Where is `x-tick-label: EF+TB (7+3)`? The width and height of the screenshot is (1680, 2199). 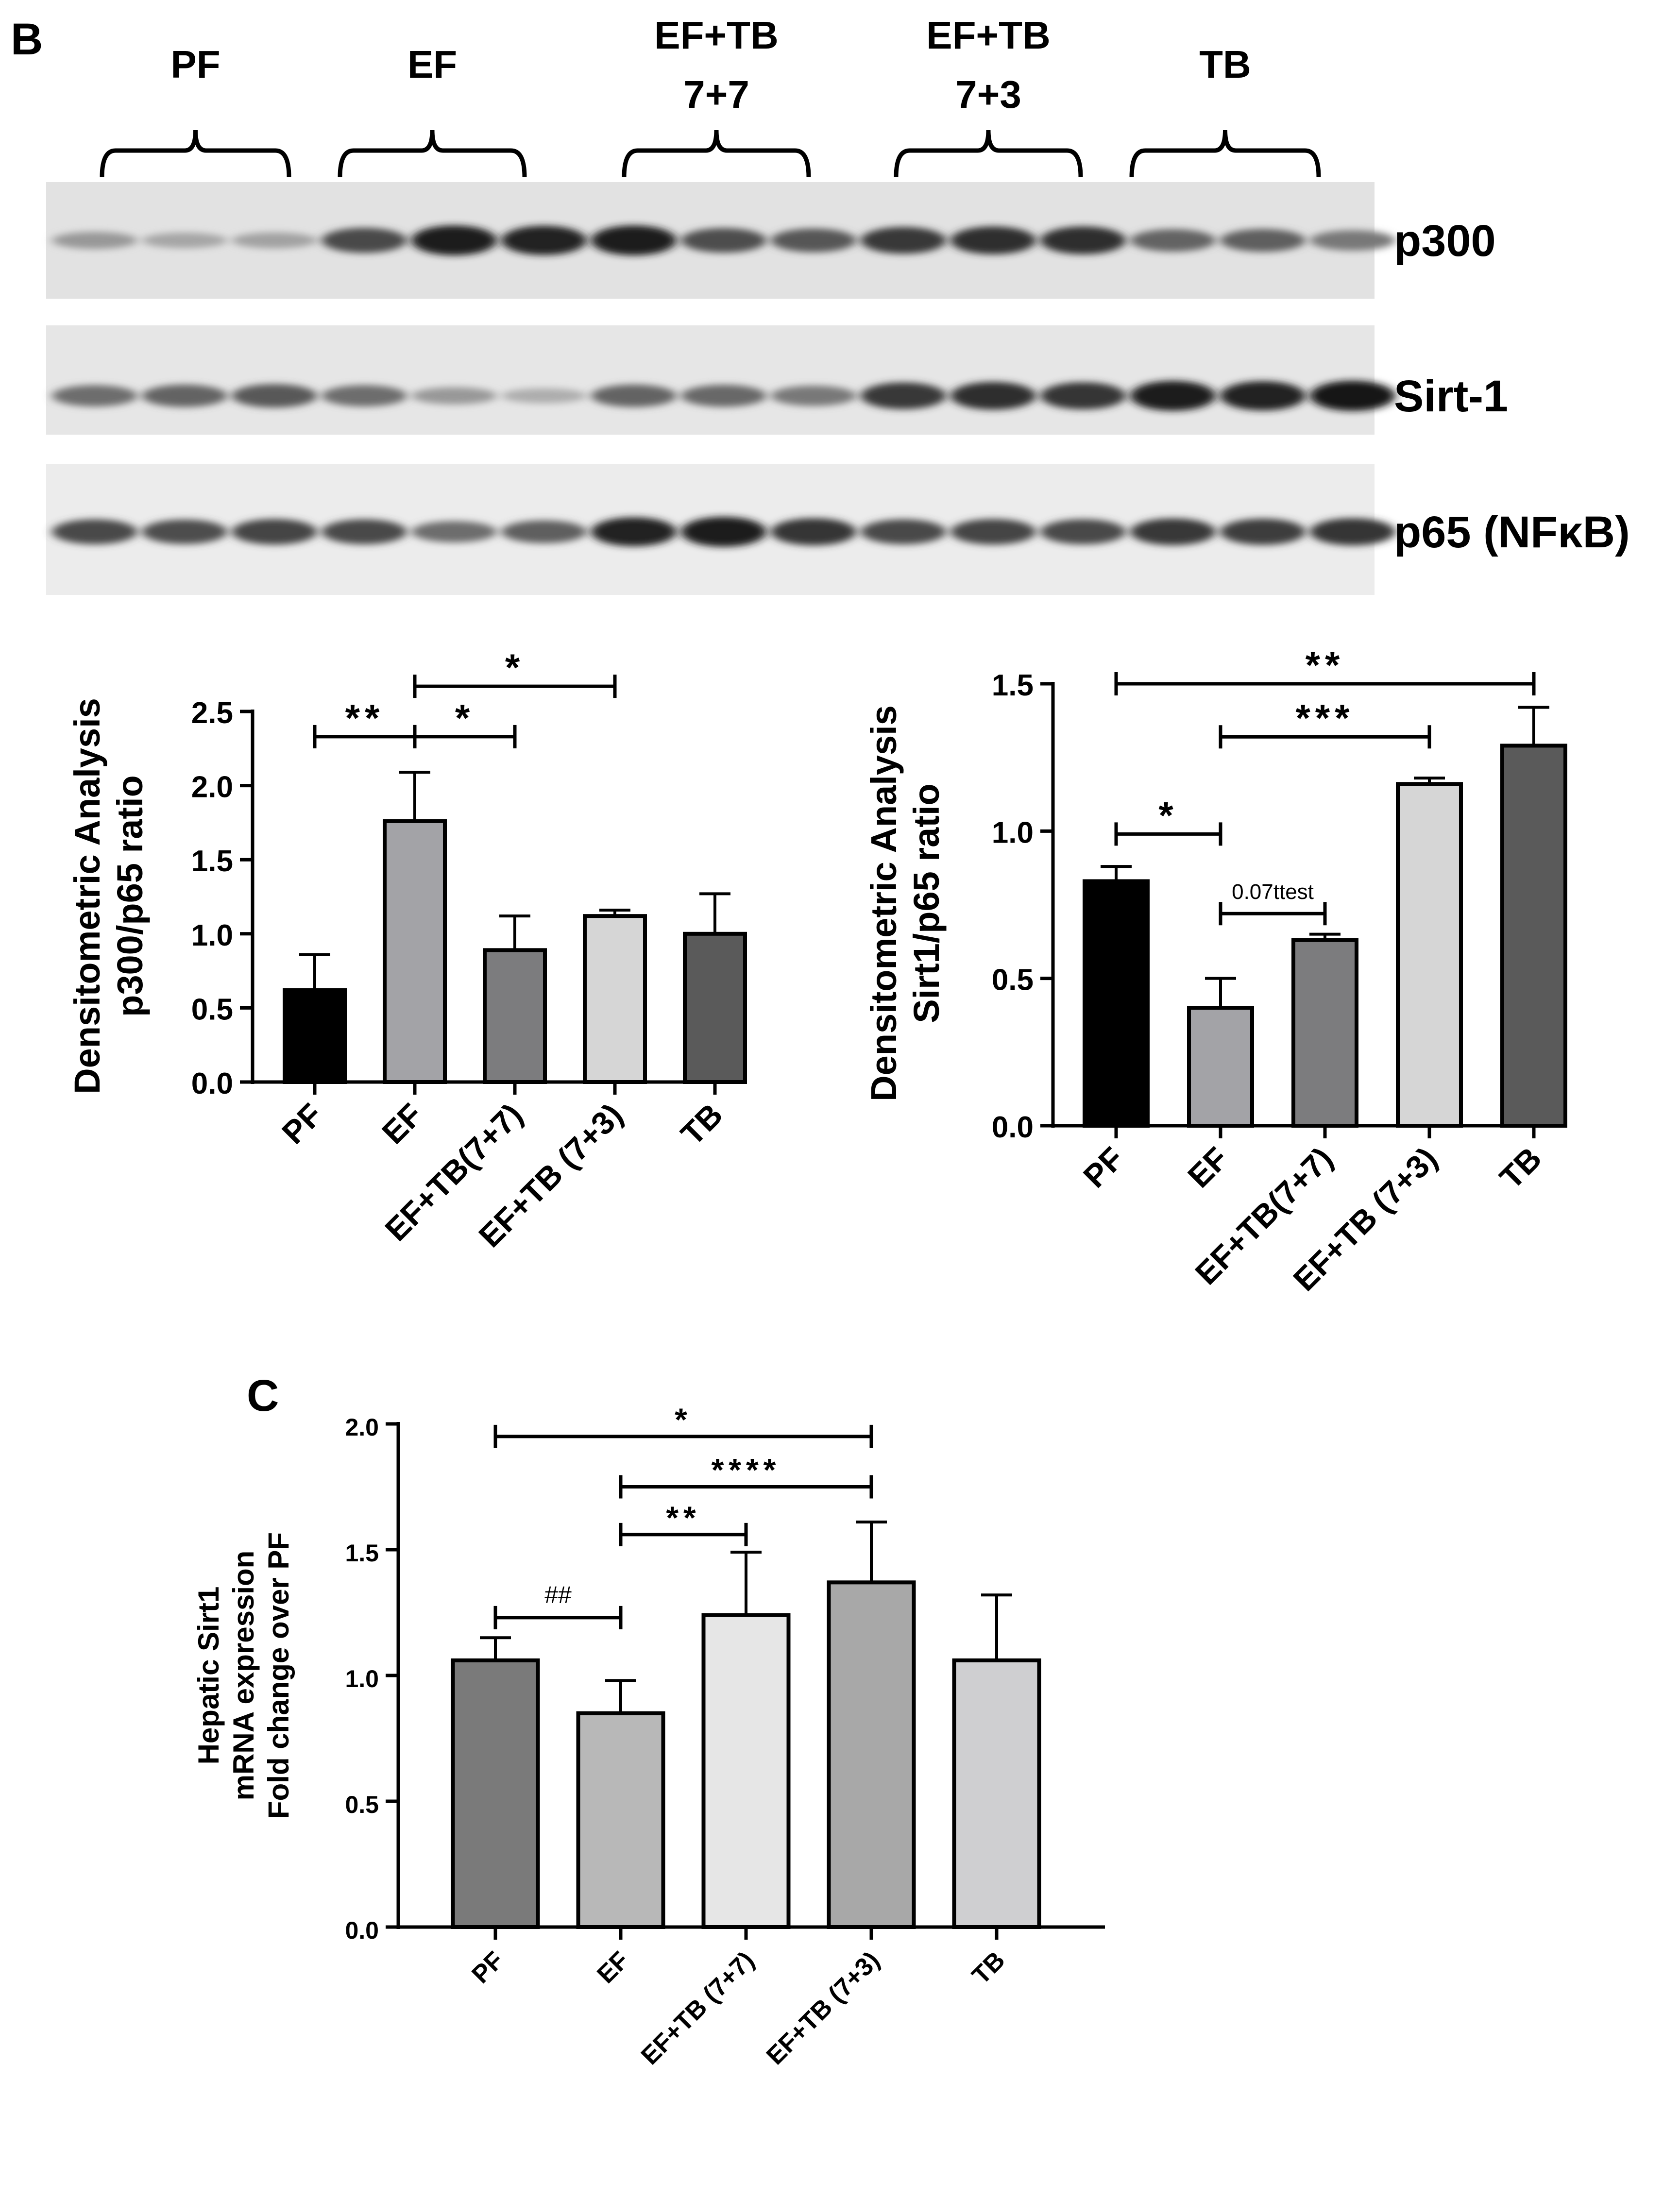
x-tick-label: EF+TB (7+3) is located at coordinates (823, 2008).